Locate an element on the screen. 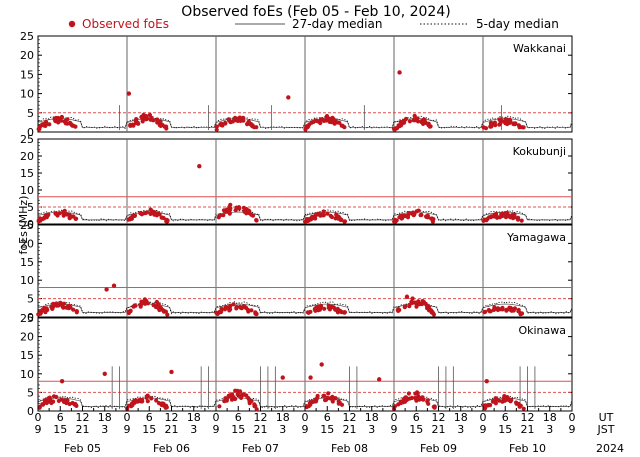 This screenshot has height=457, width=640. station-label: Kokubunji is located at coordinates (539, 151).